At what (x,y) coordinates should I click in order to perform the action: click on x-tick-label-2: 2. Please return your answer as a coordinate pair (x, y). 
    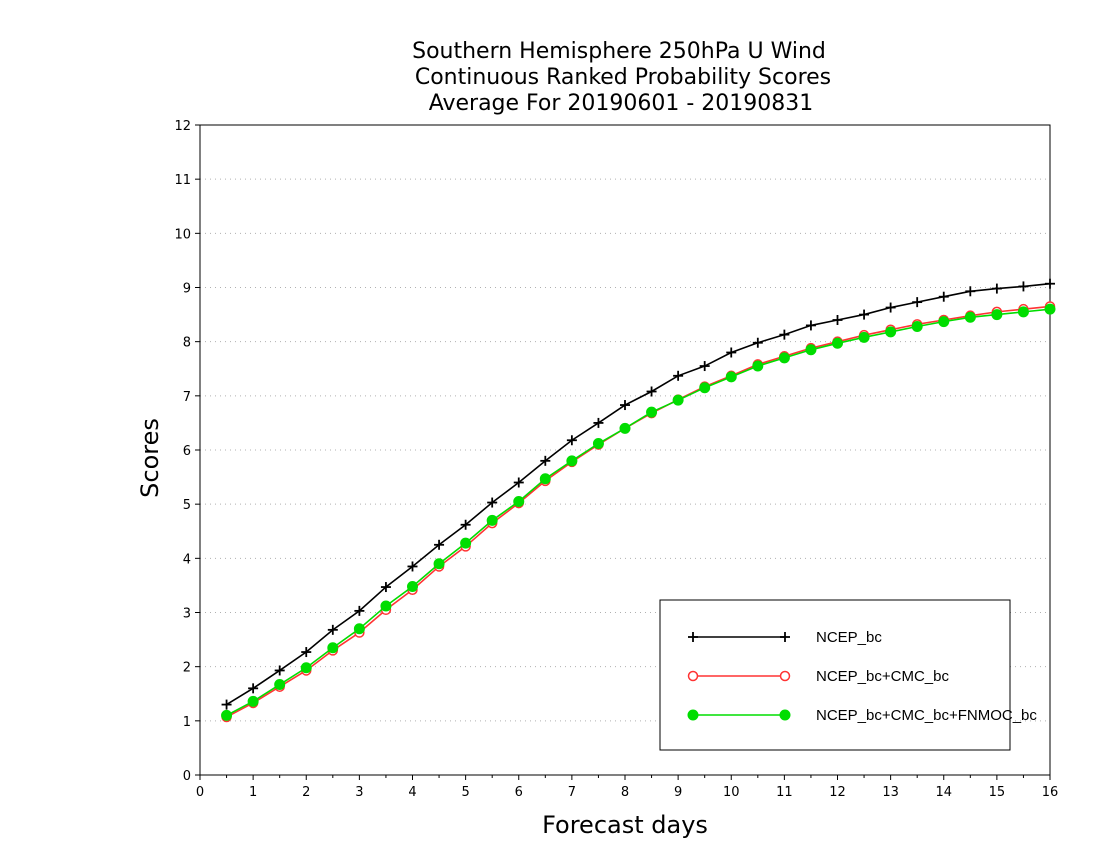
    Looking at the image, I should click on (306, 792).